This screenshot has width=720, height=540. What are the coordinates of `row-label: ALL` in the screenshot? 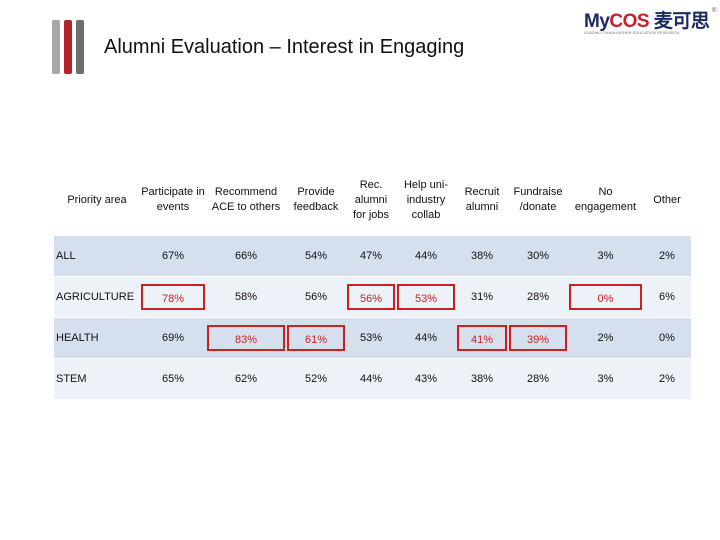 It's located at (97, 256).